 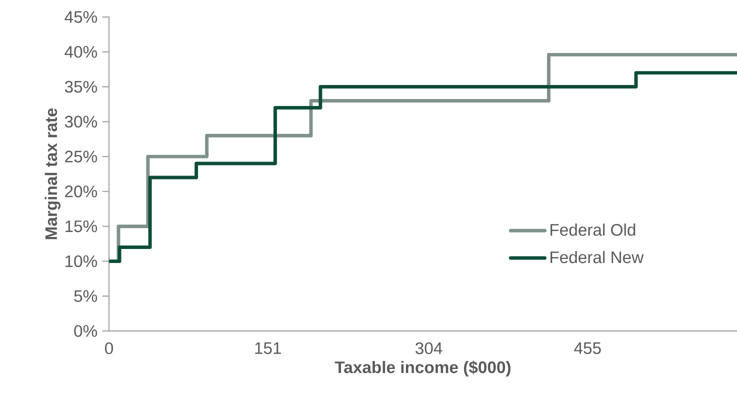 I want to click on y-tick-label: 40%, so click(x=81, y=52).